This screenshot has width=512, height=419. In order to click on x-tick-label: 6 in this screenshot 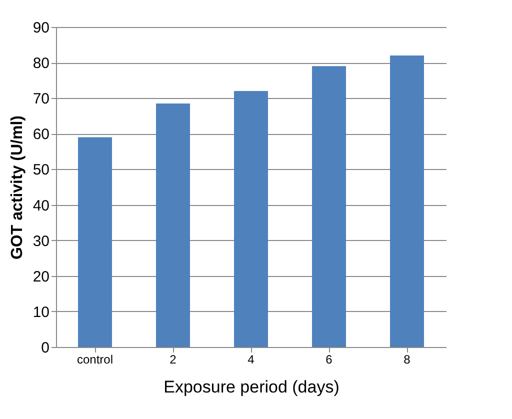, I will do `click(329, 359)`.